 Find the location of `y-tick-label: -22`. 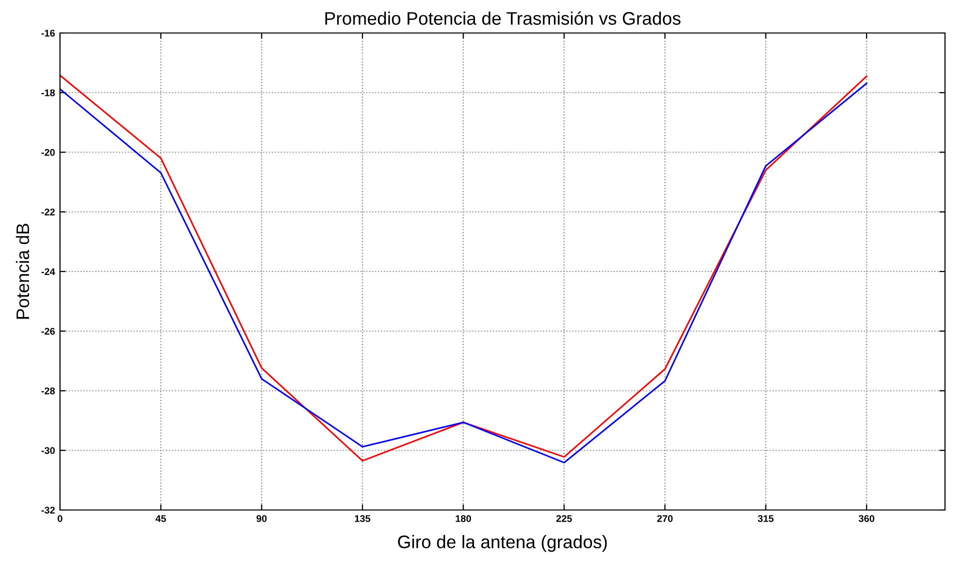

y-tick-label: -22 is located at coordinates (48, 212).